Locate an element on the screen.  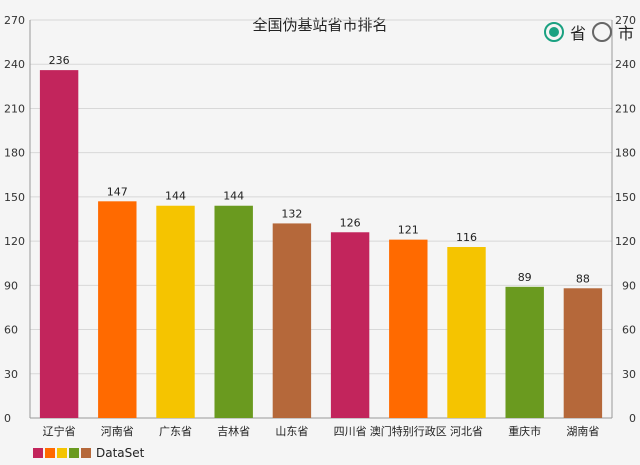
y-tick-label-right: 180 is located at coordinates (625, 153).